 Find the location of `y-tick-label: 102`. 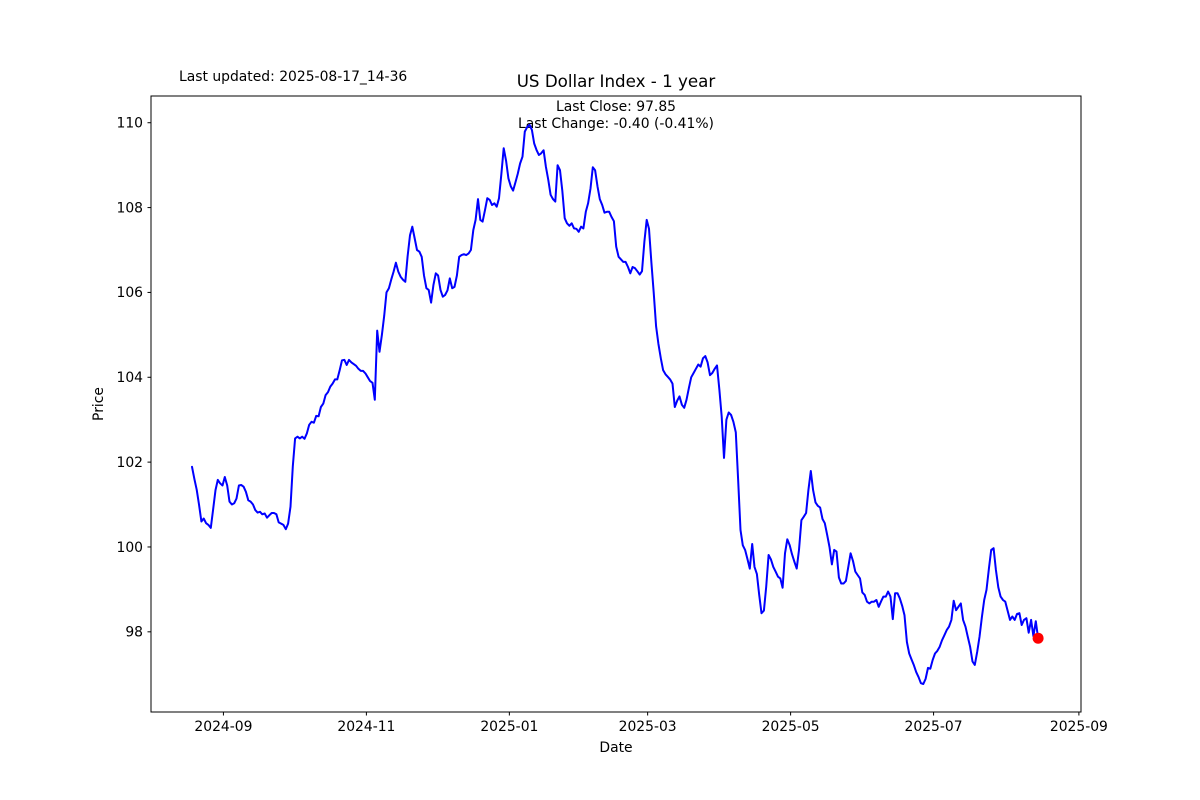

y-tick-label: 102 is located at coordinates (129, 463).